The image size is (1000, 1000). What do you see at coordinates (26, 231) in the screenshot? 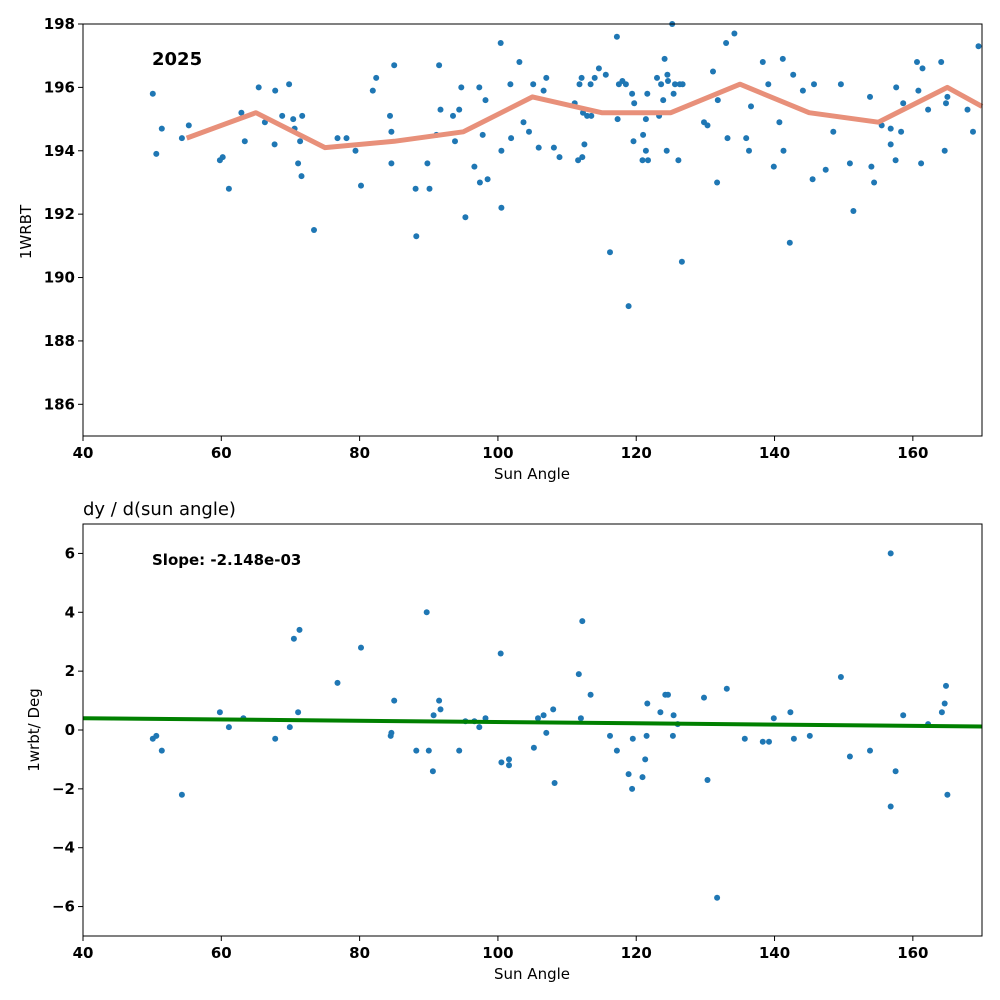
I see `top-y-axis-label: 1WRBT` at bounding box center [26, 231].